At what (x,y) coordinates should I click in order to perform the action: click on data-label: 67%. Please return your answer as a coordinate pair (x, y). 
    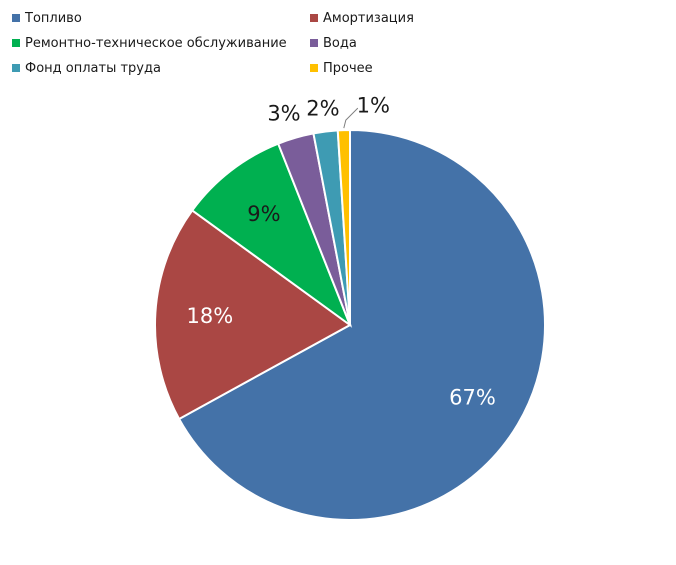
    Looking at the image, I should click on (472, 397).